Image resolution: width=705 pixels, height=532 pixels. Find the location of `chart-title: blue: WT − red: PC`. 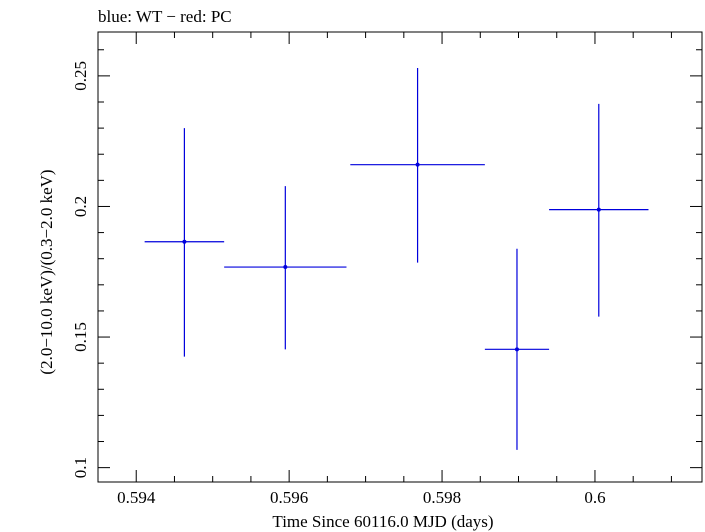

chart-title: blue: WT − red: PC is located at coordinates (165, 16).